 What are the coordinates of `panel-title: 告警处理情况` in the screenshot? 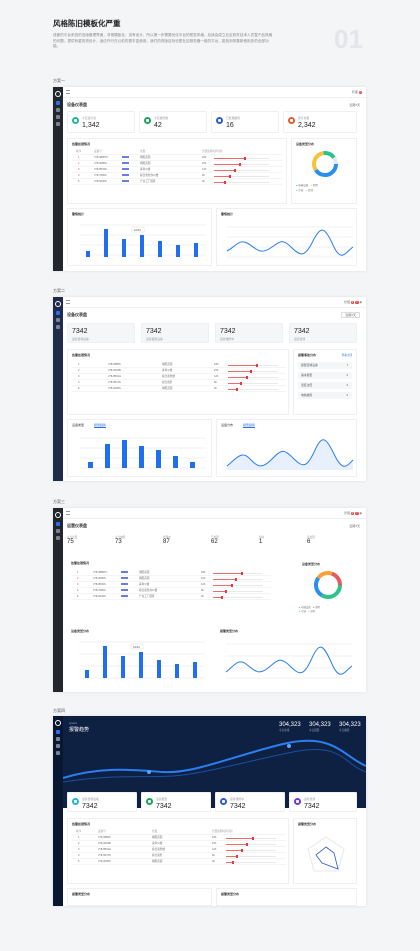 It's located at (81, 144).